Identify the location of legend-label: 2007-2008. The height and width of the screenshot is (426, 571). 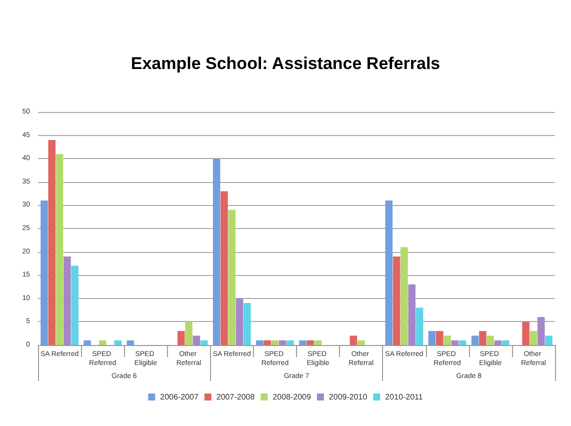
(236, 397).